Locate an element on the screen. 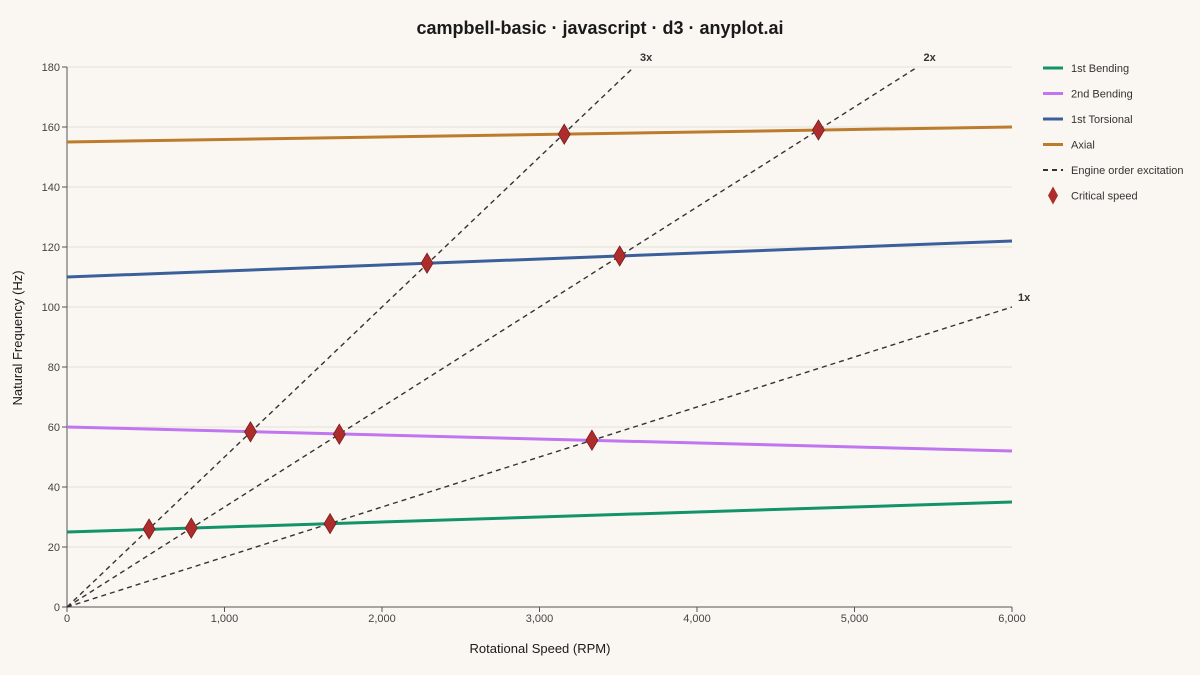 This screenshot has width=1200, height=675. x-tick-label: 5,000 is located at coordinates (855, 619).